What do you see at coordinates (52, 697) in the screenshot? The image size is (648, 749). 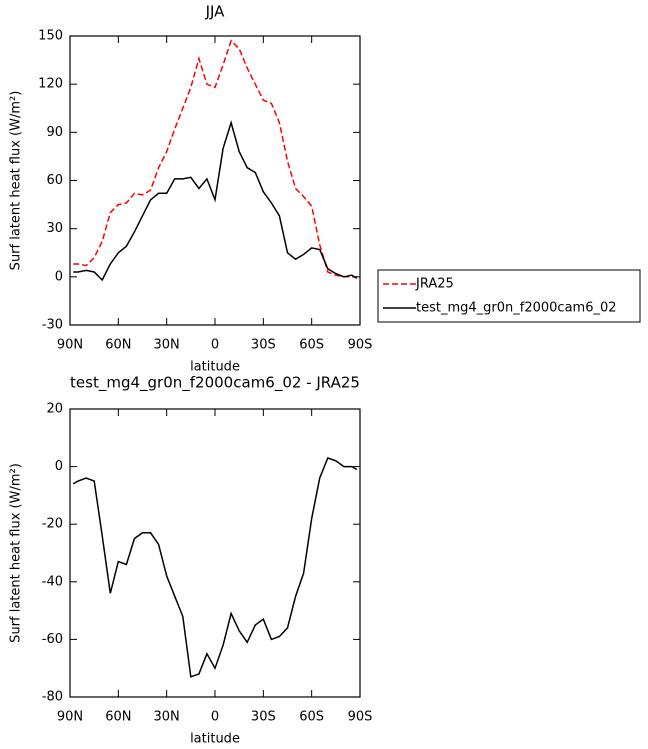 I see `y-tick-label: -80` at bounding box center [52, 697].